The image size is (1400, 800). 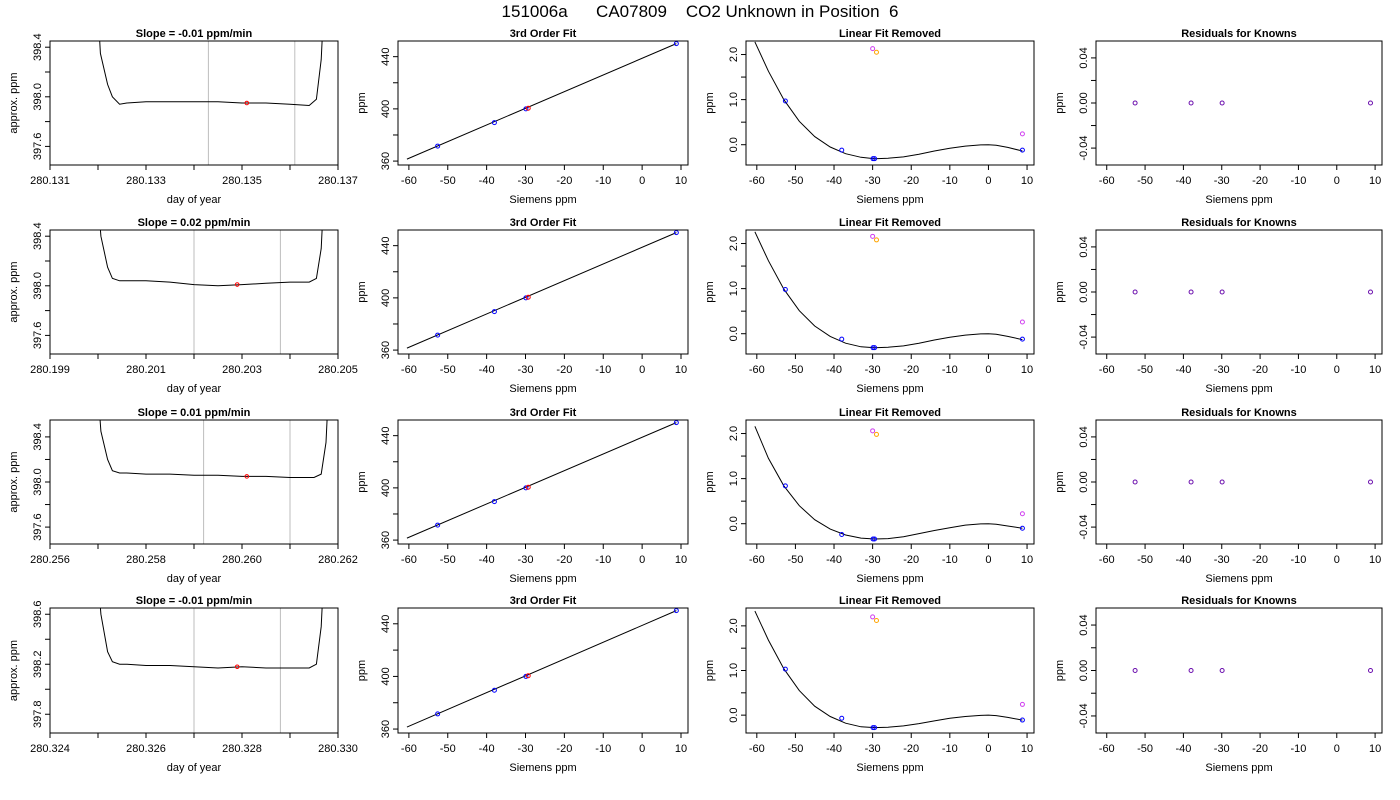 I want to click on y-tick-label: 440, so click(x=386, y=435).